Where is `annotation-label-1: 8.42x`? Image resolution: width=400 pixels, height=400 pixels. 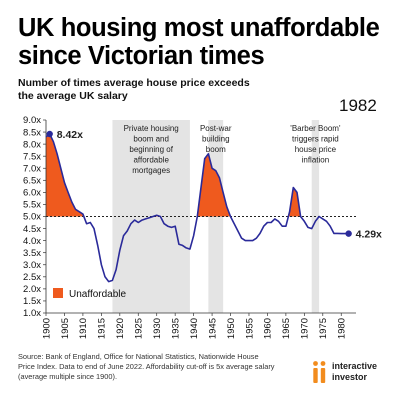 annotation-label-1: 8.42x is located at coordinates (70, 135).